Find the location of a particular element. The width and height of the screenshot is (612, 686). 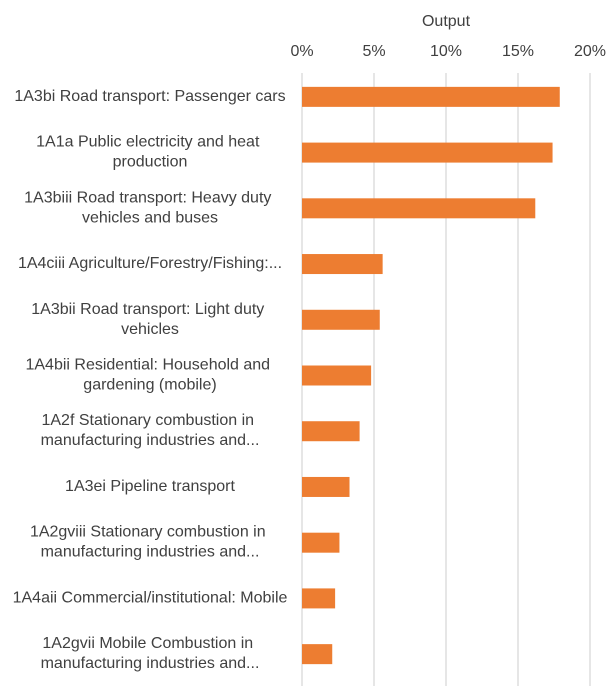

x-tick-label: 10% is located at coordinates (446, 51).